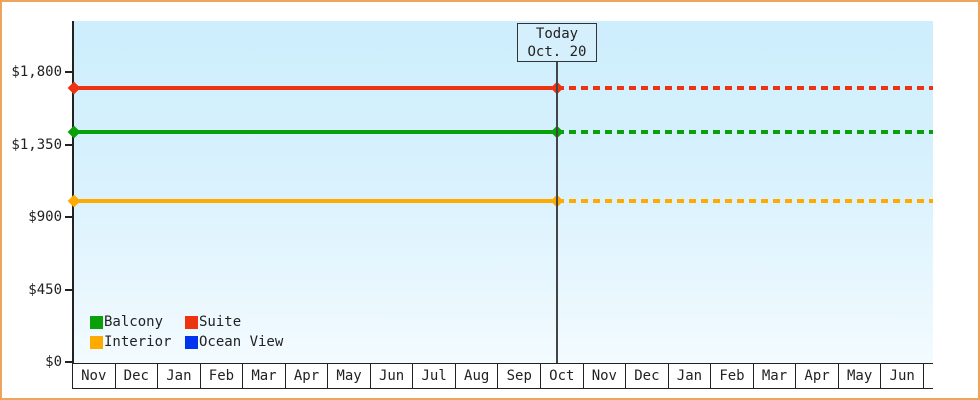 This screenshot has height=400, width=980. What do you see at coordinates (315, 88) in the screenshot?
I see `price-line-solid-suite` at bounding box center [315, 88].